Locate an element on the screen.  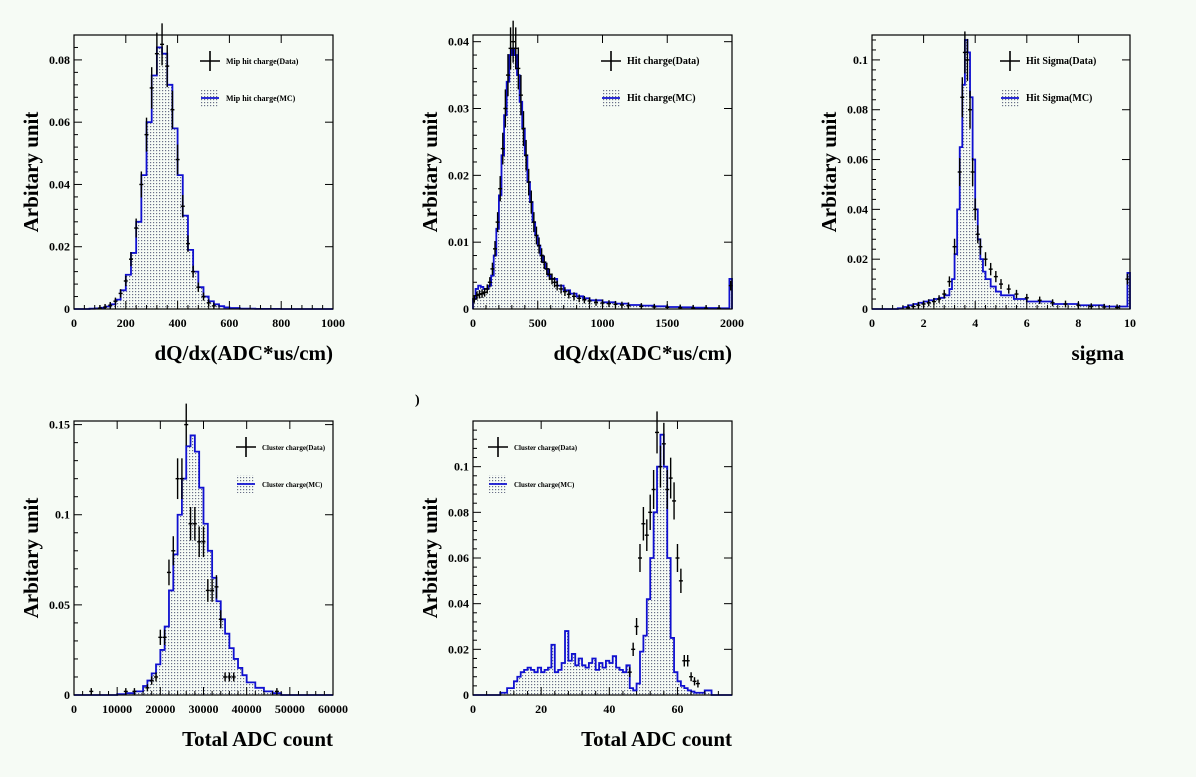
legend-data-label: Hit Sigma(Data) is located at coordinates (1061, 61).